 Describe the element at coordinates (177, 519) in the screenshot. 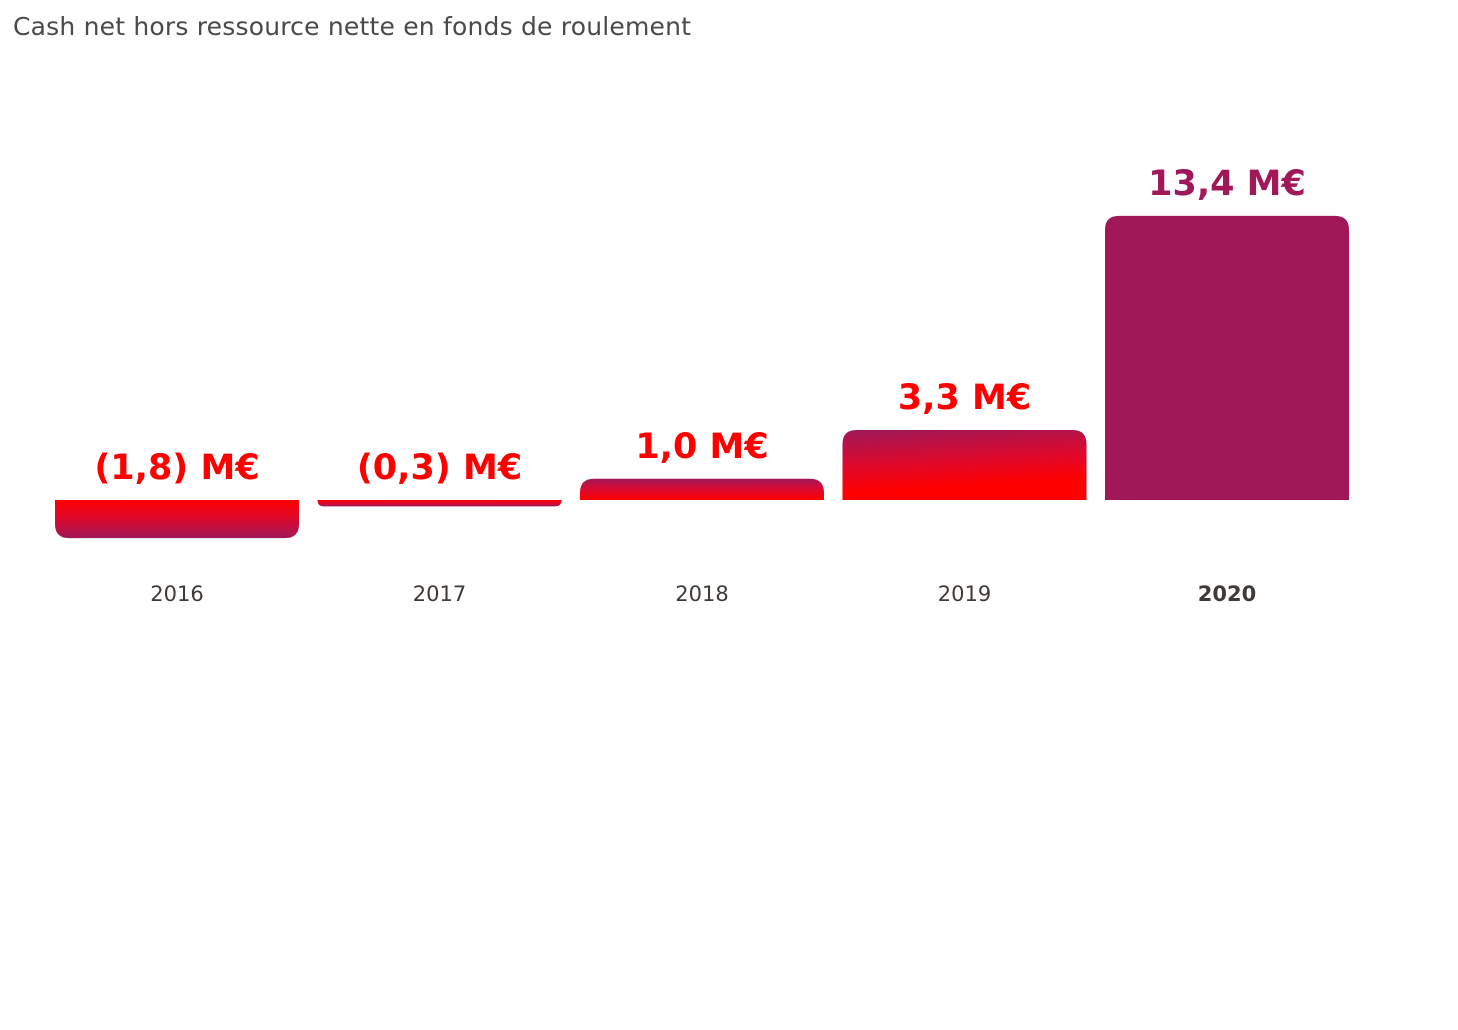

I see `bar-2016` at that location.